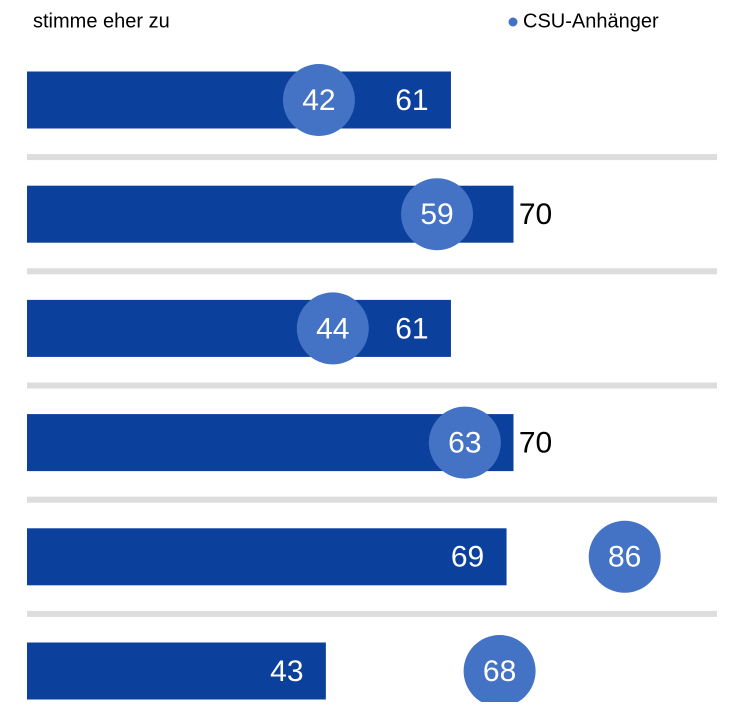 This screenshot has height=707, width=748. Describe the element at coordinates (467, 557) in the screenshot. I see `bar-value-label: 69` at that location.